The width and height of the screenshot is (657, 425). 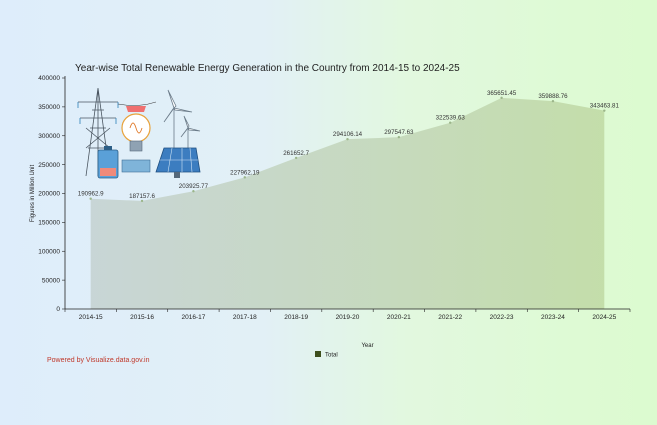 What do you see at coordinates (193, 317) in the screenshot?
I see `x-tick-label: 2016-17` at bounding box center [193, 317].